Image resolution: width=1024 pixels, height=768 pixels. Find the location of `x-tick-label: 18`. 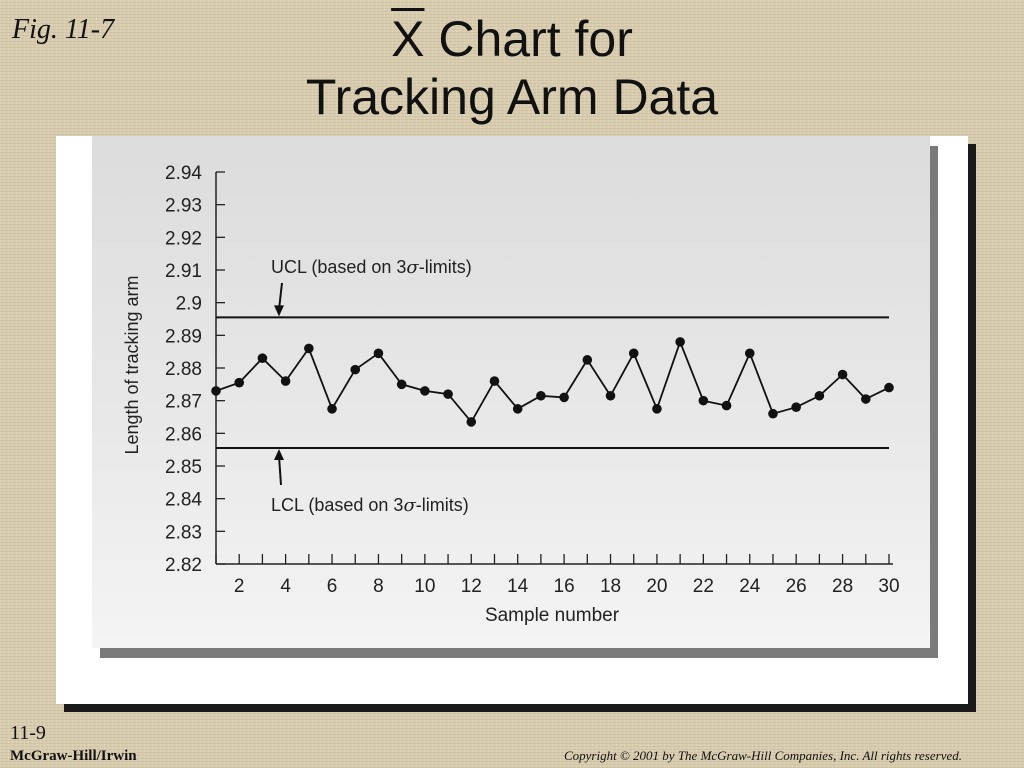

x-tick-label: 18 is located at coordinates (610, 586).